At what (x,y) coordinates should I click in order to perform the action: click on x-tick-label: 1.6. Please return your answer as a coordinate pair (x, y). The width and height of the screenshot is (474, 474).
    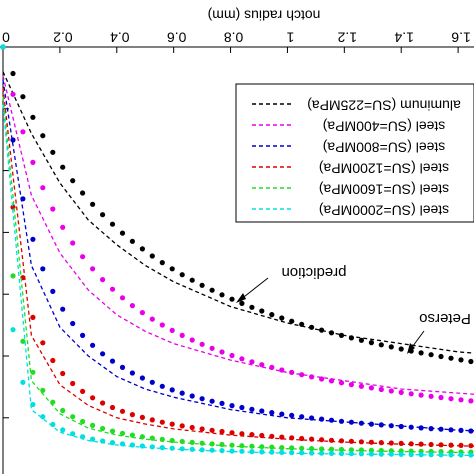
    Looking at the image, I should click on (461, 37).